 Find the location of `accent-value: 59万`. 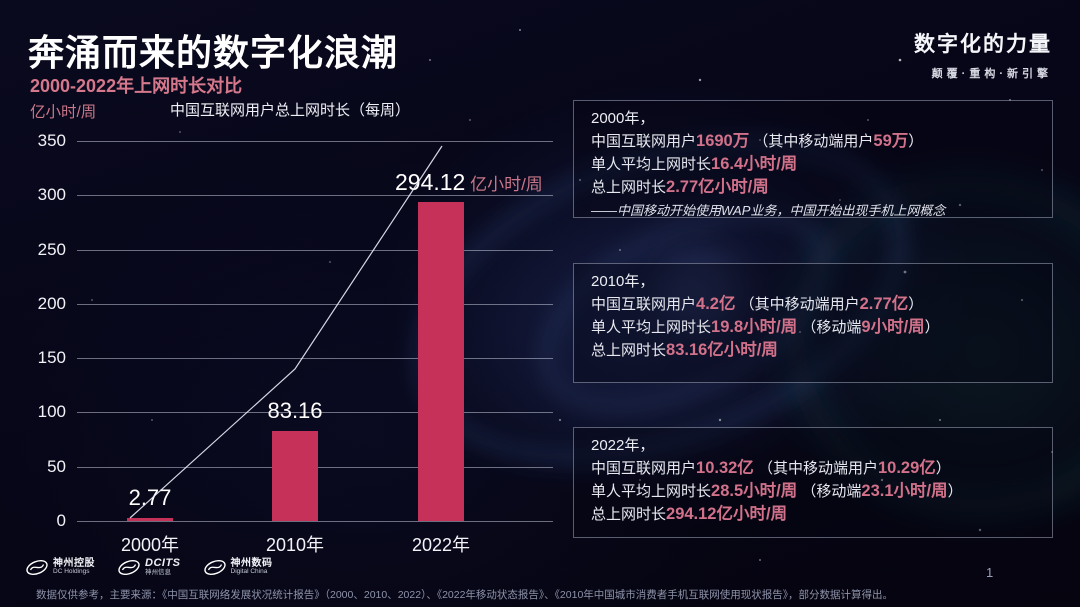

accent-value: 59万 is located at coordinates (891, 141).